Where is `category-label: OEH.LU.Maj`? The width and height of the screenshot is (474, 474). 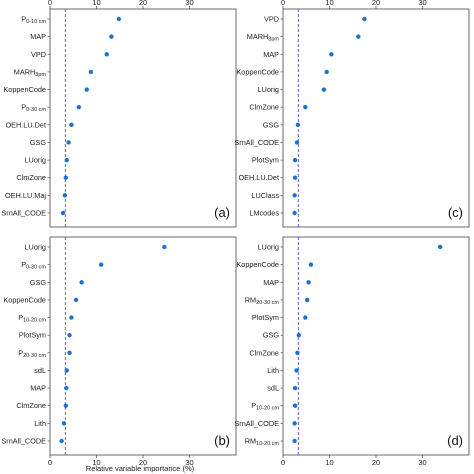
category-label: OEH.LU.Maj is located at coordinates (25, 195).